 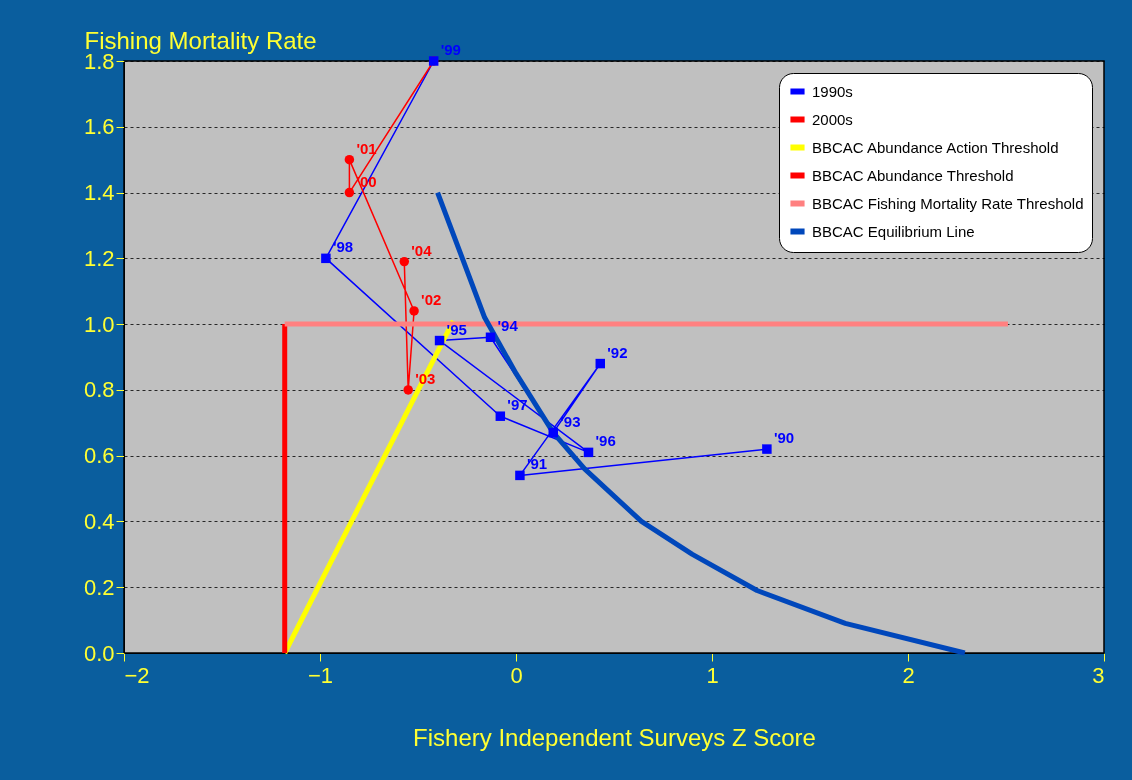 I want to click on annotation: '91, so click(x=537, y=464).